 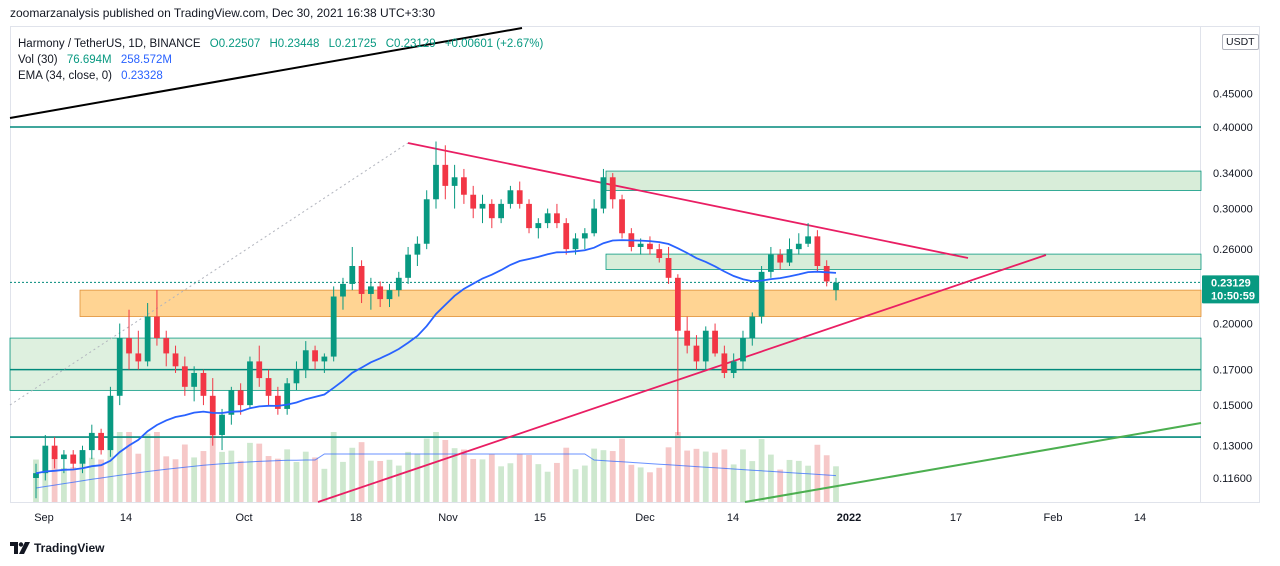 What do you see at coordinates (1240, 42) in the screenshot?
I see `currency-badge: USDT` at bounding box center [1240, 42].